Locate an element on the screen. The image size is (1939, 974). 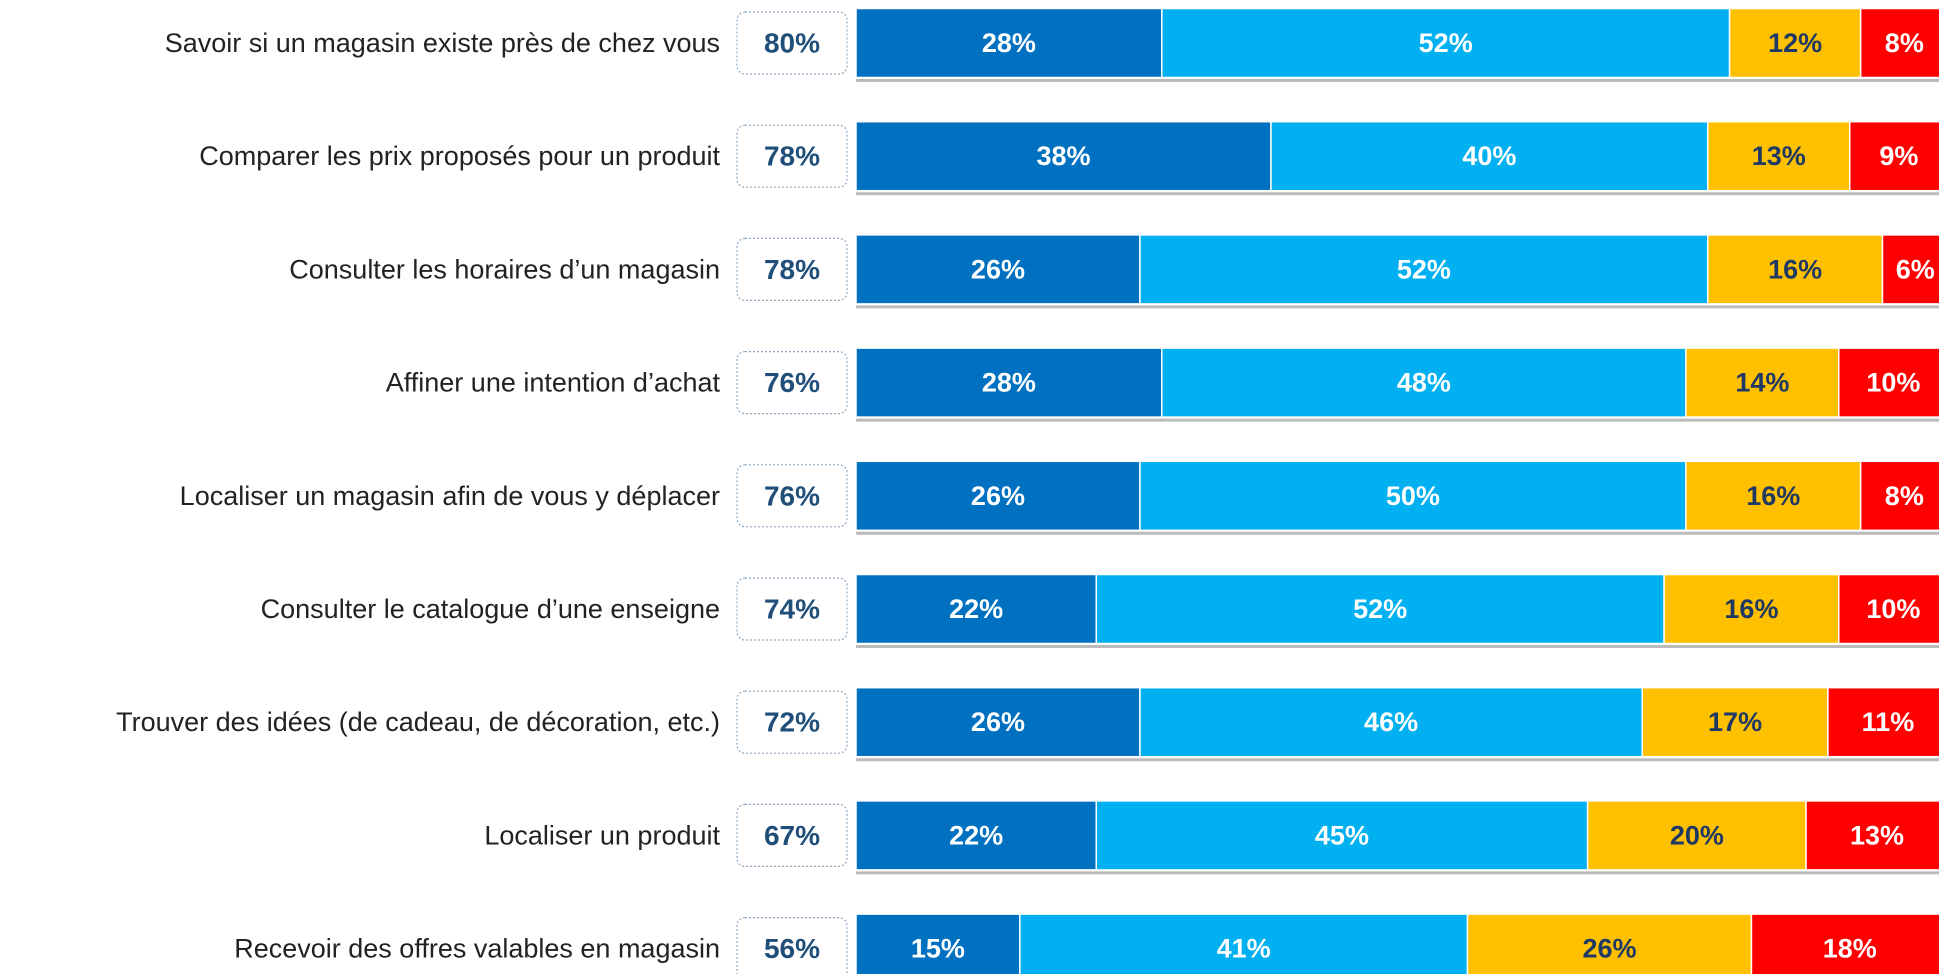
total-label: 56% is located at coordinates (792, 948).